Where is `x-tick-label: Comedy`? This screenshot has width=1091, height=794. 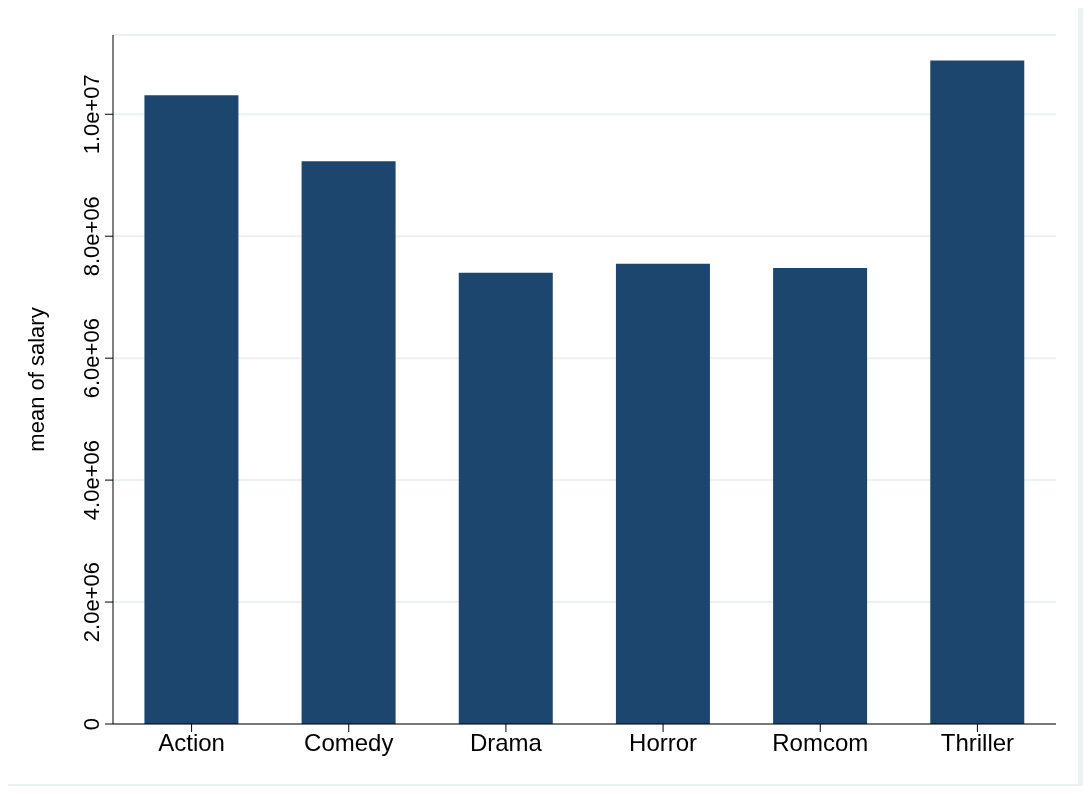 x-tick-label: Comedy is located at coordinates (349, 743).